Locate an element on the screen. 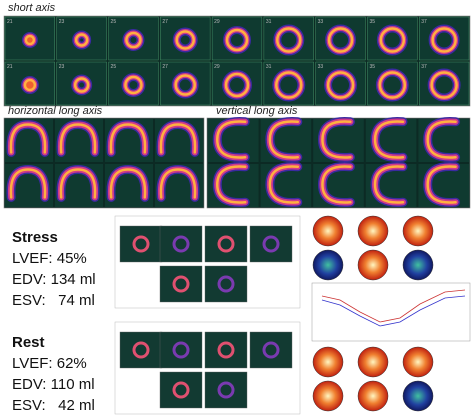  frame-number: 35 is located at coordinates (372, 67).